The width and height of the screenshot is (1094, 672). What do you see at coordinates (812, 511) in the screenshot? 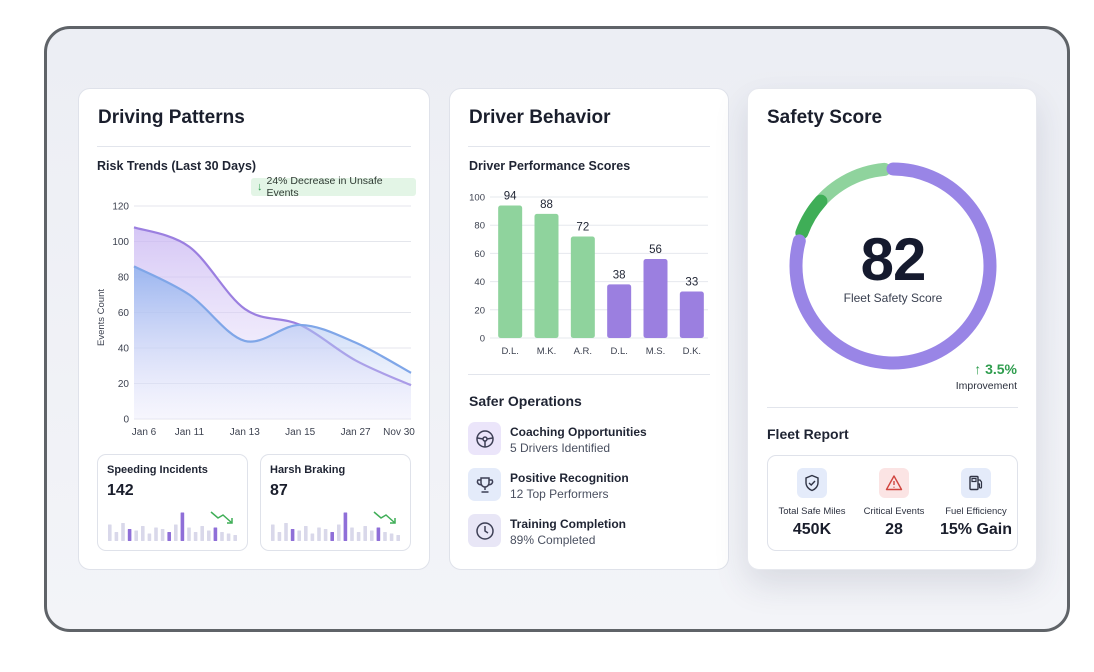
I see `report-label: Total Safe Miles` at bounding box center [812, 511].